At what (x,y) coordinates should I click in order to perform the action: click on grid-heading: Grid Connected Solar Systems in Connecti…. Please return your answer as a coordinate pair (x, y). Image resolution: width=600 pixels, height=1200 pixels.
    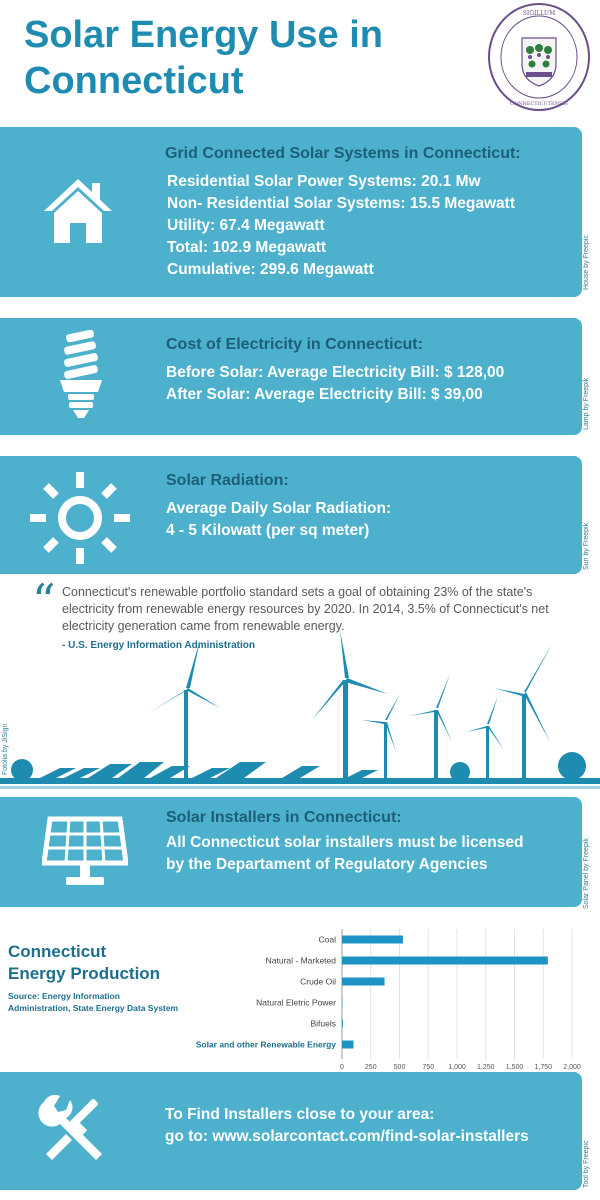
    Looking at the image, I should click on (343, 153).